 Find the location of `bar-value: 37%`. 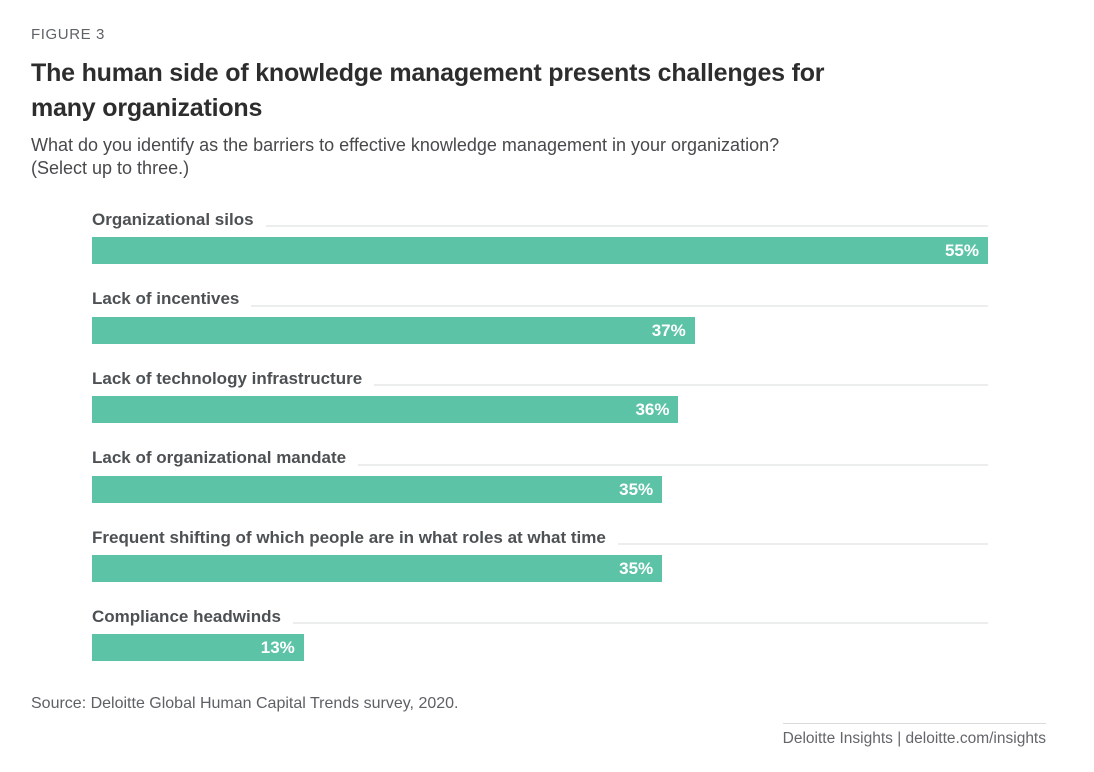

bar-value: 37% is located at coordinates (668, 330).